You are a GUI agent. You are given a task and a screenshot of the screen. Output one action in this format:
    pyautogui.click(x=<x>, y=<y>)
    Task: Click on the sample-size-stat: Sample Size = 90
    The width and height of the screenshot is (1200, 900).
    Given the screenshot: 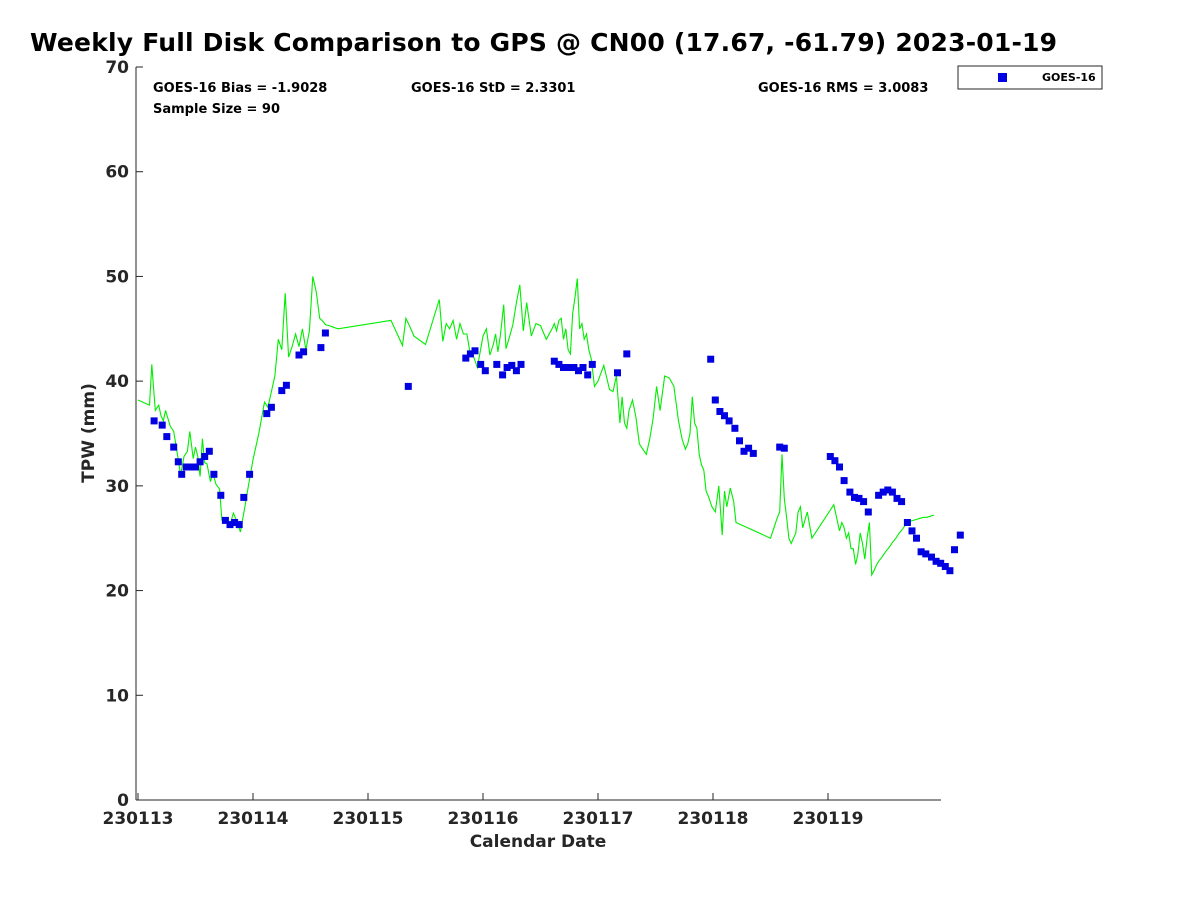 What is the action you would take?
    pyautogui.click(x=216, y=109)
    